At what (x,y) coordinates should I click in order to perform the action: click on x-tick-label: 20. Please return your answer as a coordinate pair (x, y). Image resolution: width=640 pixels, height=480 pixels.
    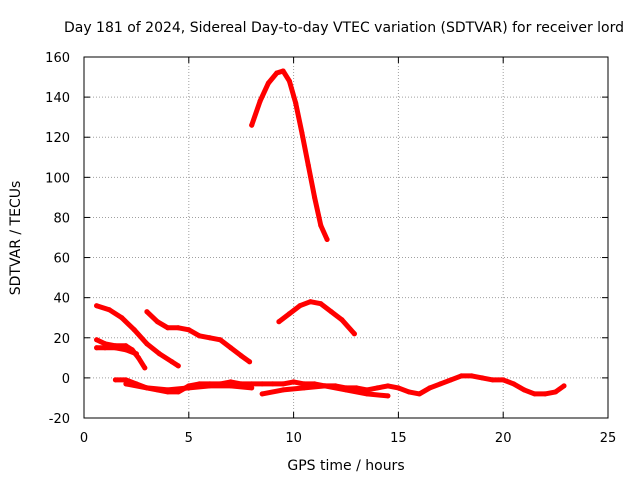
    Looking at the image, I should click on (503, 438).